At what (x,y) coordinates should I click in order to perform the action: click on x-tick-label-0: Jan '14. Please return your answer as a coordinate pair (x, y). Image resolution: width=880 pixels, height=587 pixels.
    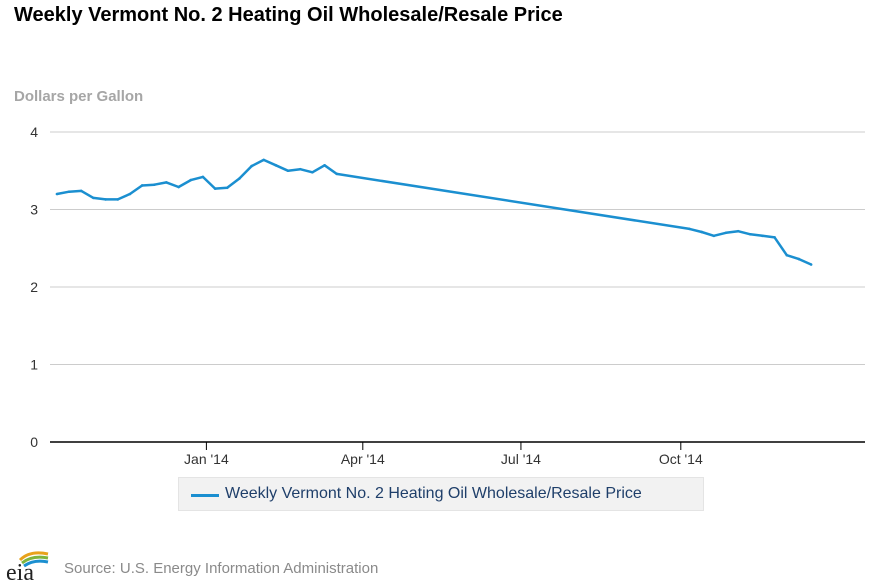
    Looking at the image, I should click on (206, 459).